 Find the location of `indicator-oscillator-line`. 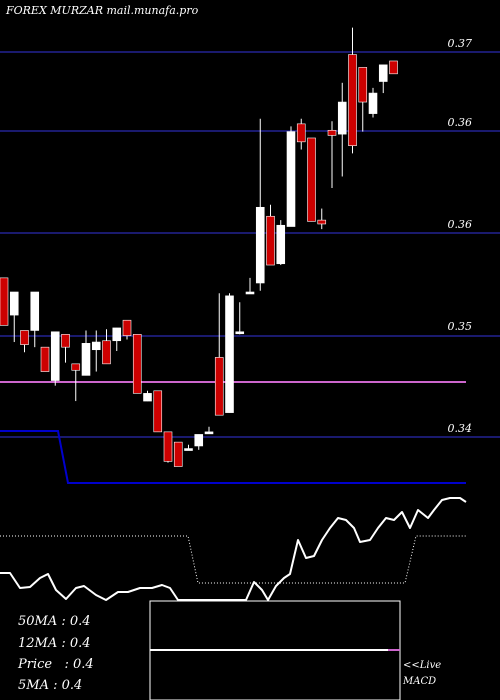

indicator-oscillator-line is located at coordinates (233, 549).